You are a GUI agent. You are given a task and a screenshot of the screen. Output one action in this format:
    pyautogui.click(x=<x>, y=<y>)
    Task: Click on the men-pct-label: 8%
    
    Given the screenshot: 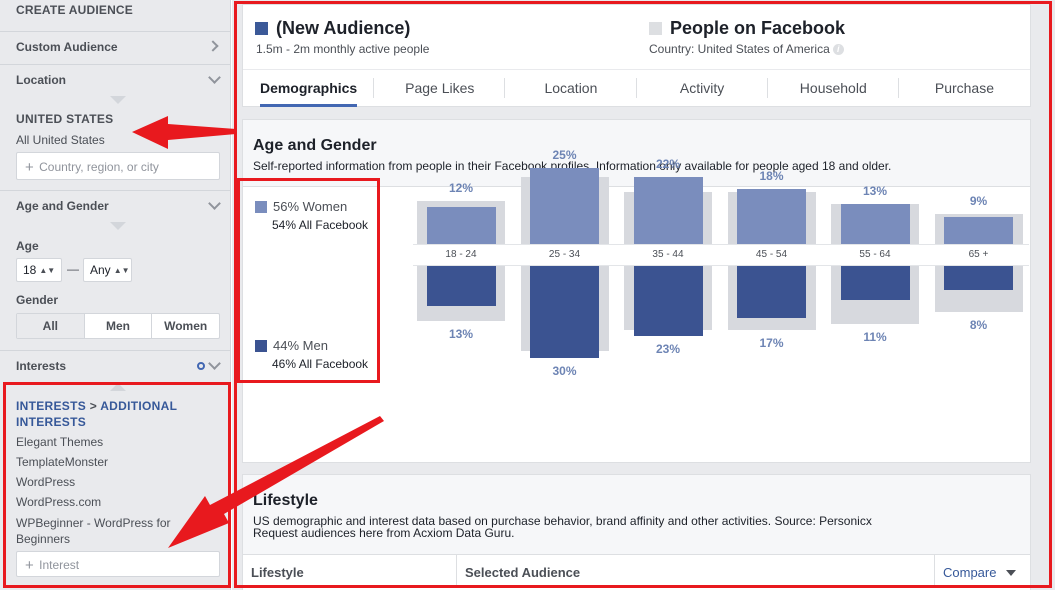 What is the action you would take?
    pyautogui.click(x=978, y=324)
    